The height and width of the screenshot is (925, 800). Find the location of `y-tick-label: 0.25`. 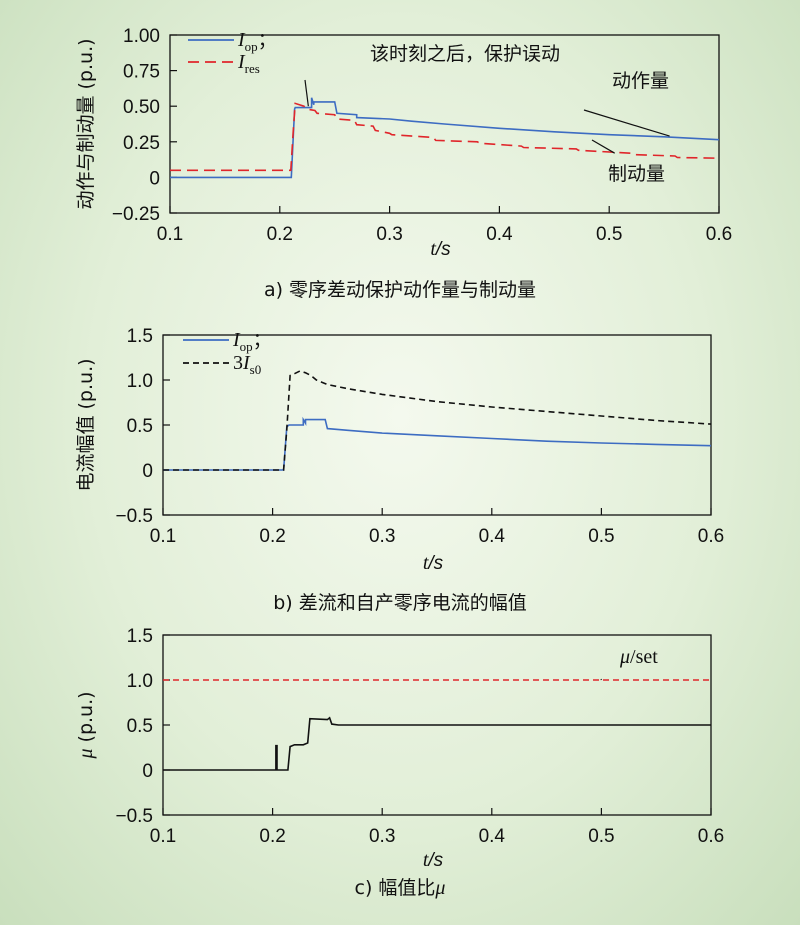

y-tick-label: 0.25 is located at coordinates (141, 143).